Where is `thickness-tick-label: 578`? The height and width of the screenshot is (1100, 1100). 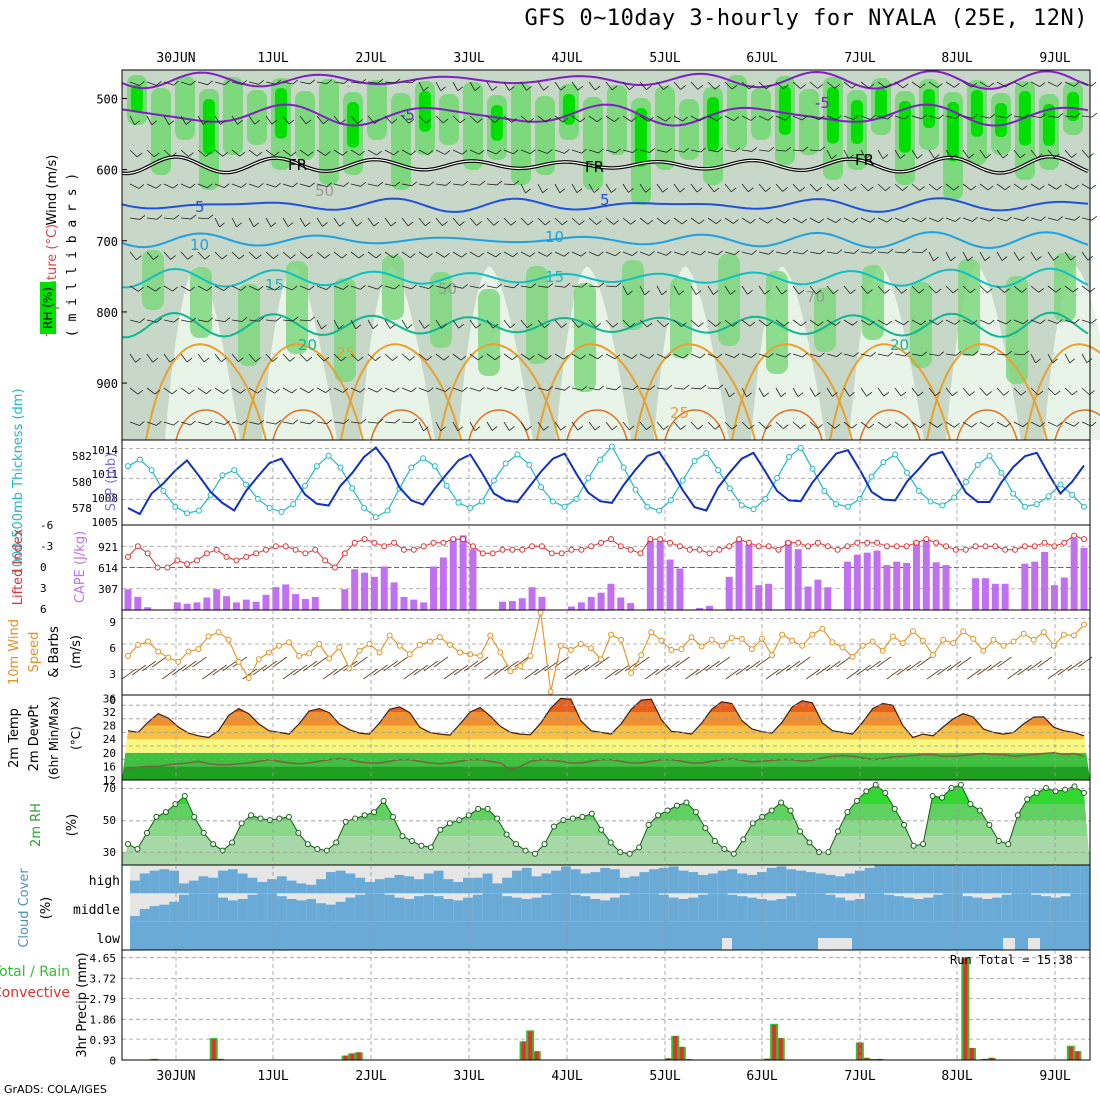
thickness-tick-label: 578 is located at coordinates (82, 508).